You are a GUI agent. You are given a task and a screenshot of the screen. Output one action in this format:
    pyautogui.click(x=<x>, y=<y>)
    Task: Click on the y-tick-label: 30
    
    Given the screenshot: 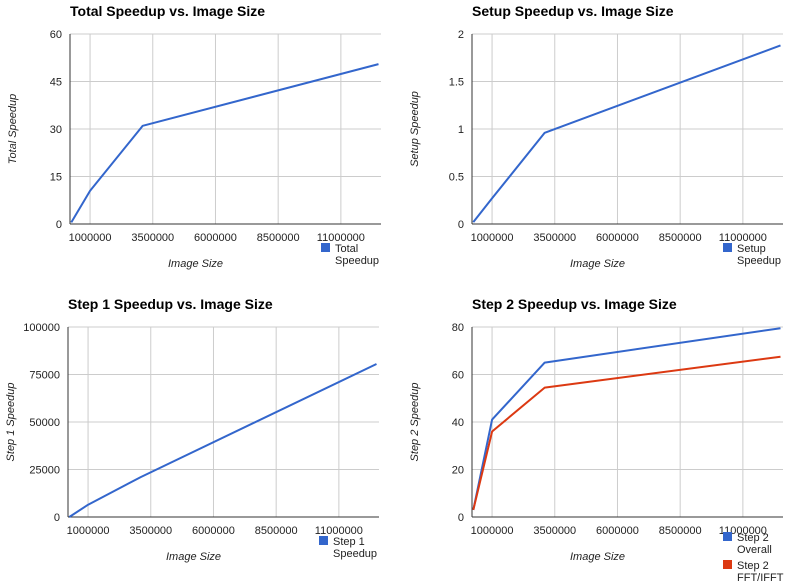 What is the action you would take?
    pyautogui.click(x=56, y=130)
    